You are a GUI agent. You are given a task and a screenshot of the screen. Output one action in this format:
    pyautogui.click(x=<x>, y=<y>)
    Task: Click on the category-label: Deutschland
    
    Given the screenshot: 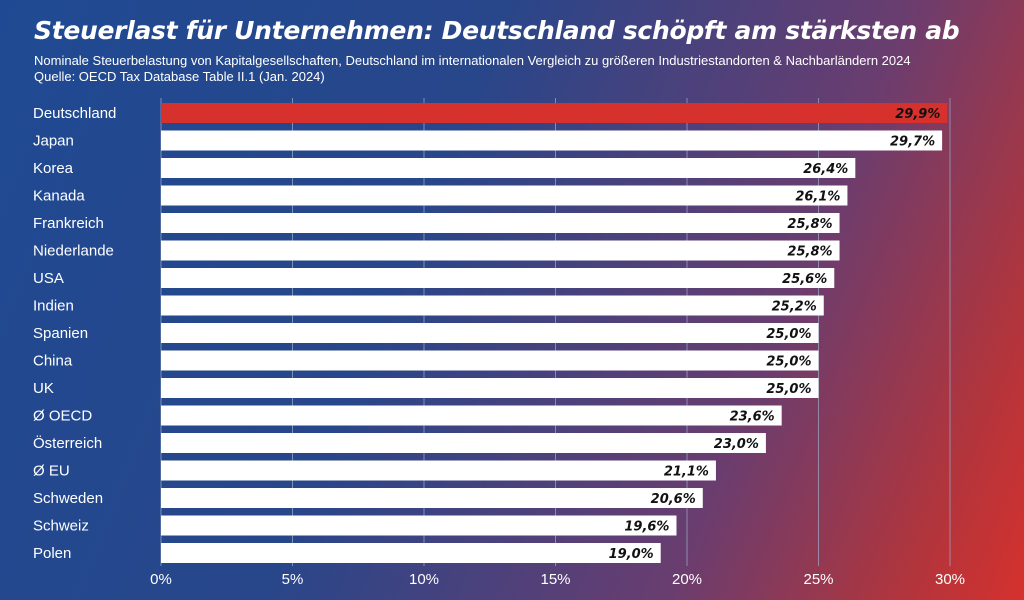 What is the action you would take?
    pyautogui.click(x=74, y=113)
    